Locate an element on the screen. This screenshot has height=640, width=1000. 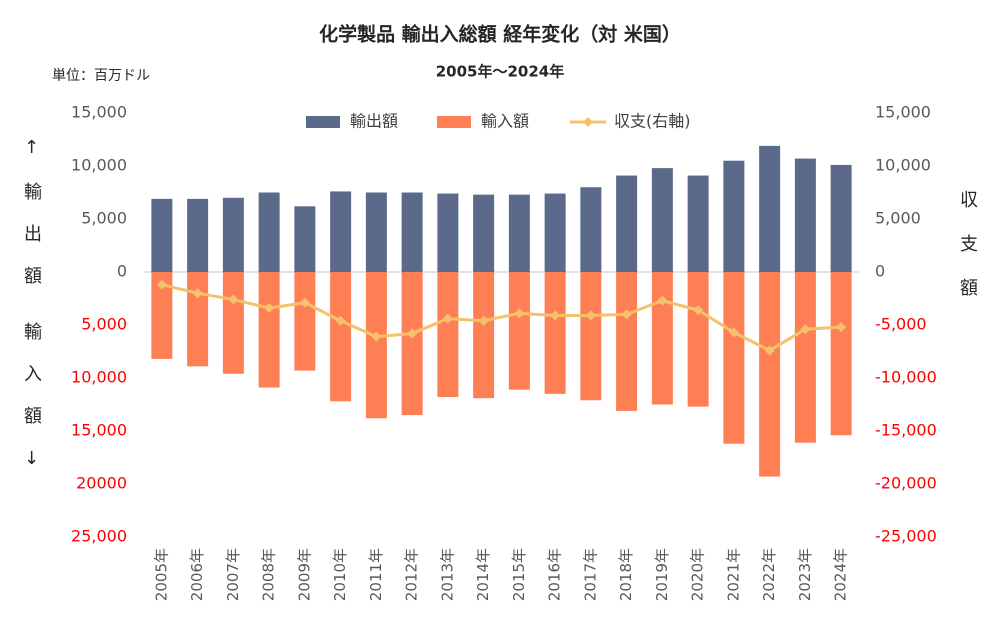
x-tick-label: 2012年 is located at coordinates (412, 574).